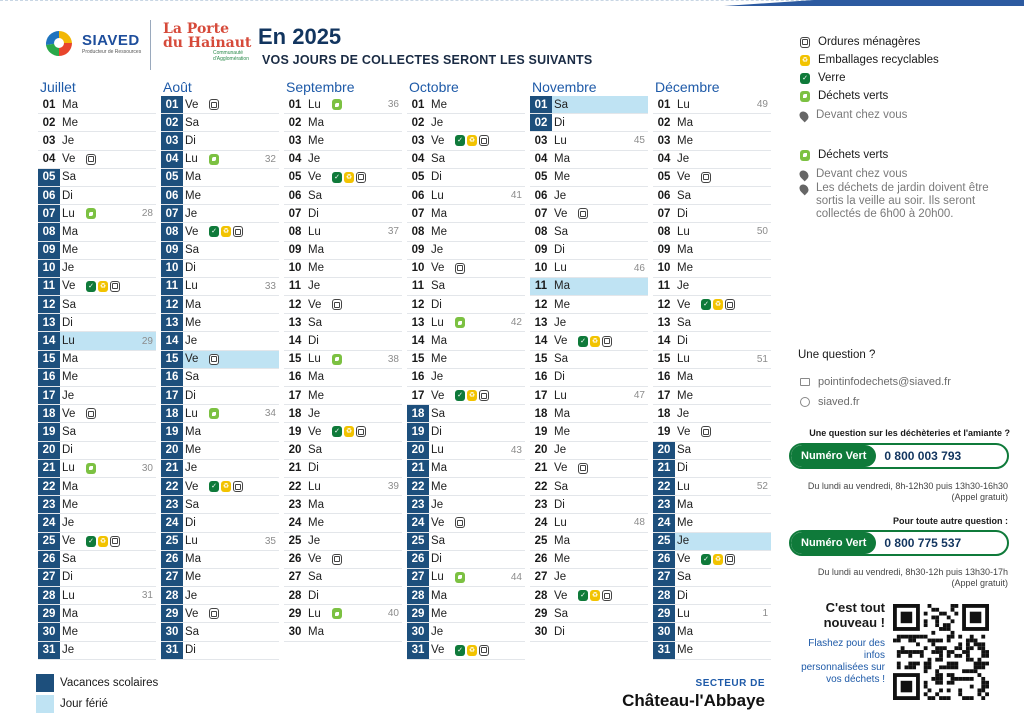 The width and height of the screenshot is (1024, 716). I want to click on day-number: 13, so click(541, 322).